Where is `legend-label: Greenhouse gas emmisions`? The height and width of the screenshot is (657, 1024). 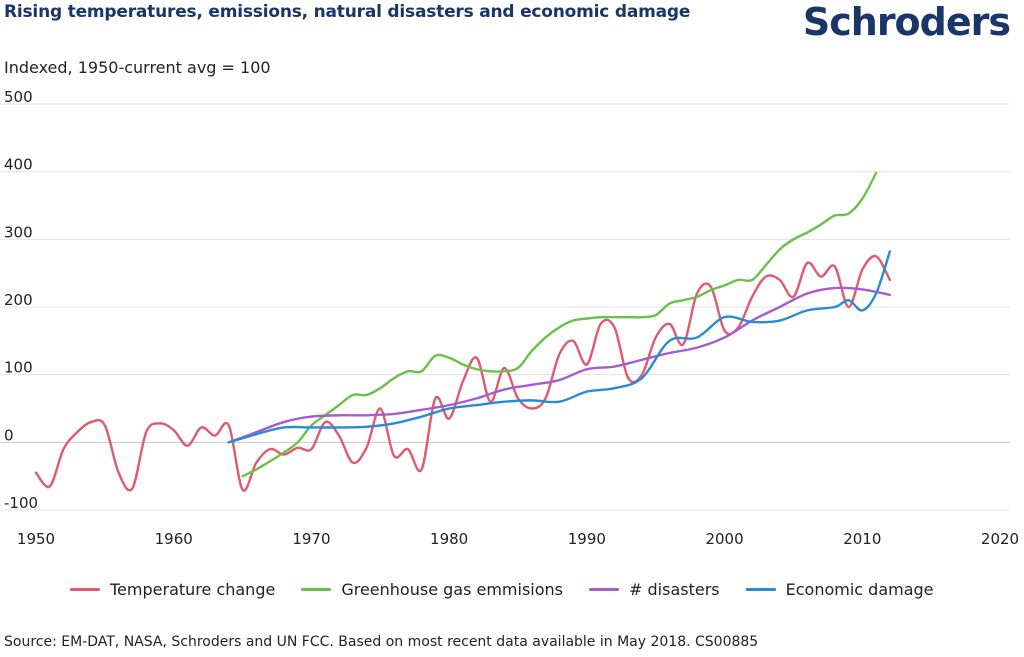
legend-label: Greenhouse gas emmisions is located at coordinates (452, 589).